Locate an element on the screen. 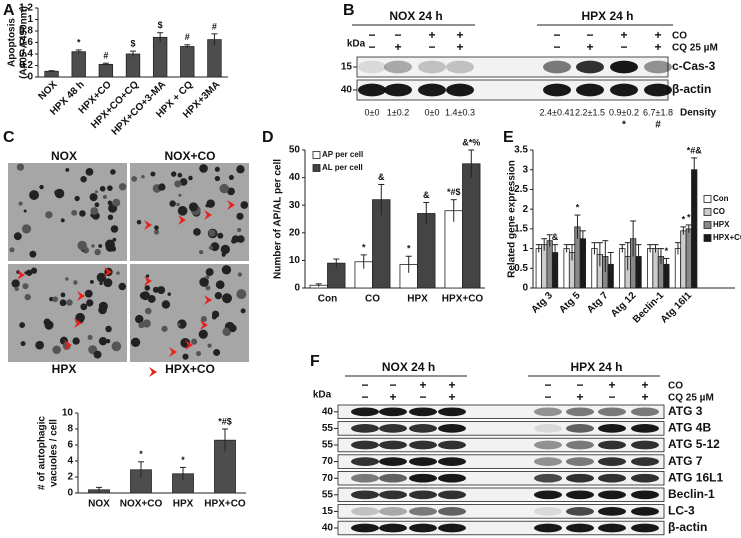 This screenshot has width=741, height=538. density-sig: * is located at coordinates (624, 125).